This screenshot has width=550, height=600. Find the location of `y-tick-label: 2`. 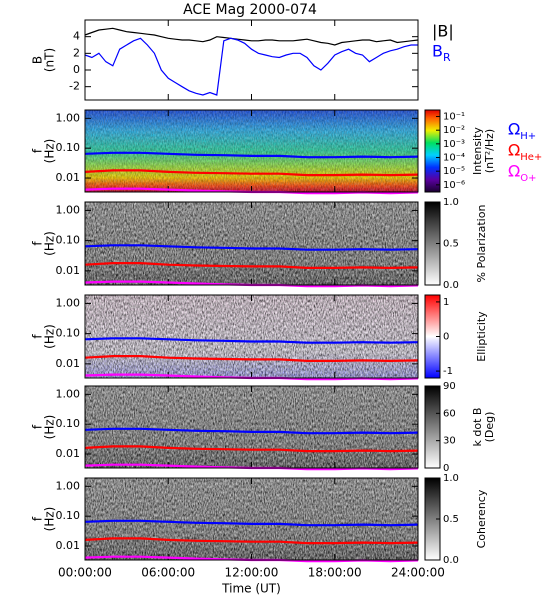

y-tick-label: 2 is located at coordinates (76, 52).